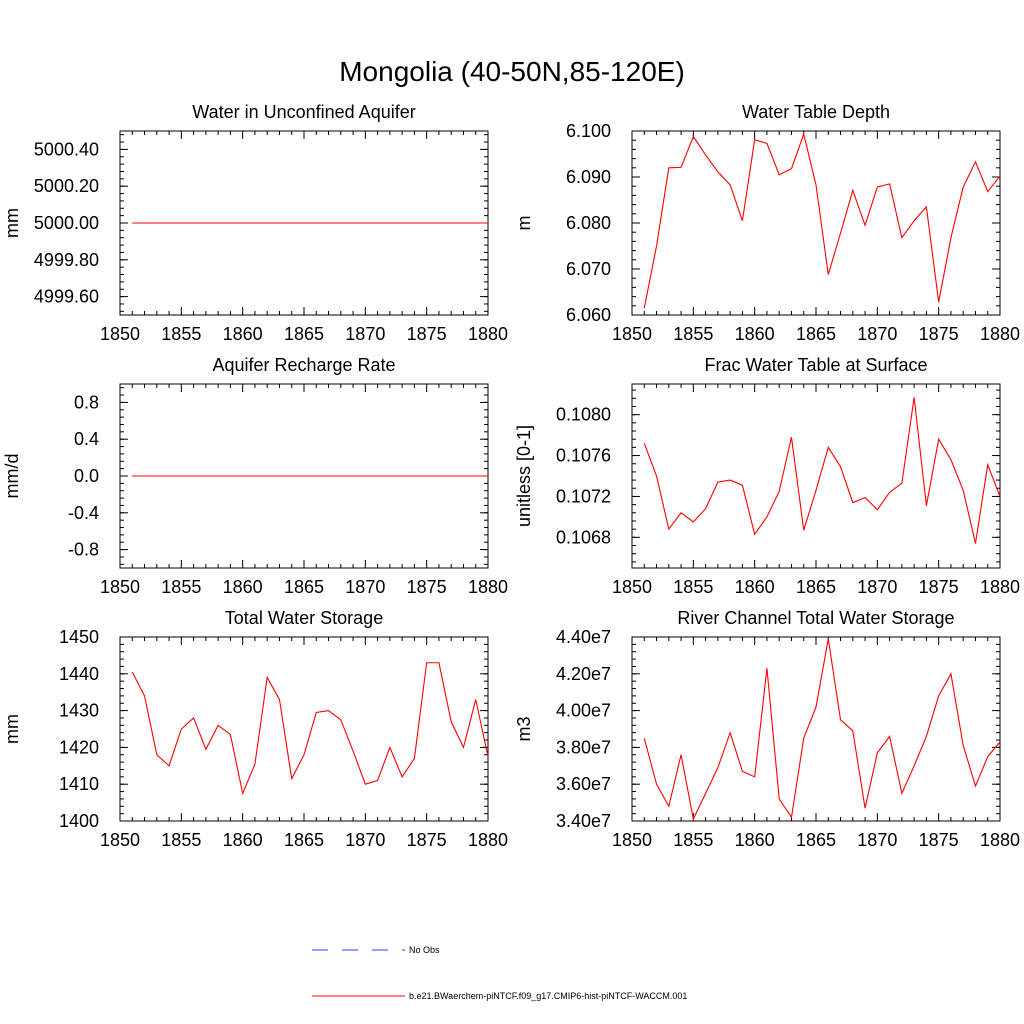 Image resolution: width=1024 pixels, height=1024 pixels. What do you see at coordinates (303, 112) in the screenshot?
I see `panel-title: Water in Unconfined Aquifer` at bounding box center [303, 112].